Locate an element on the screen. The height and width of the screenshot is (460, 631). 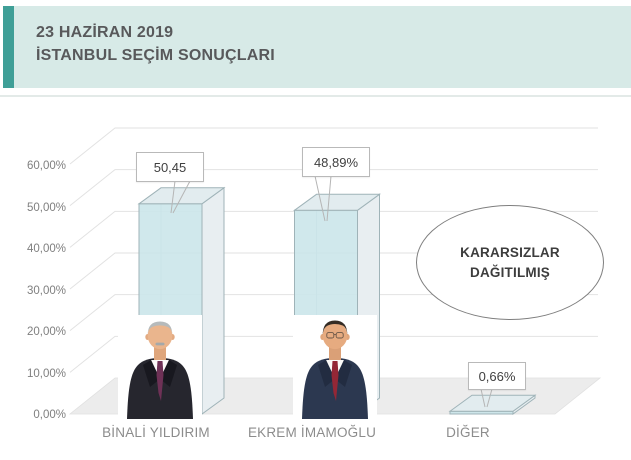
y-axis-tick: 20,00% is located at coordinates (46, 332).